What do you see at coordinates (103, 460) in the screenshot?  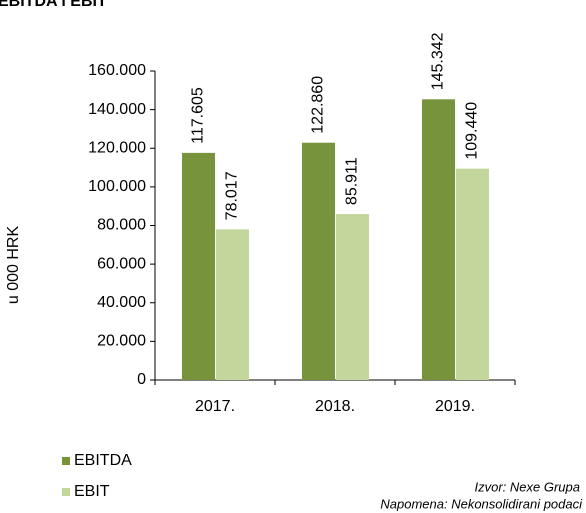 I see `legend-label: EBITDA` at bounding box center [103, 460].